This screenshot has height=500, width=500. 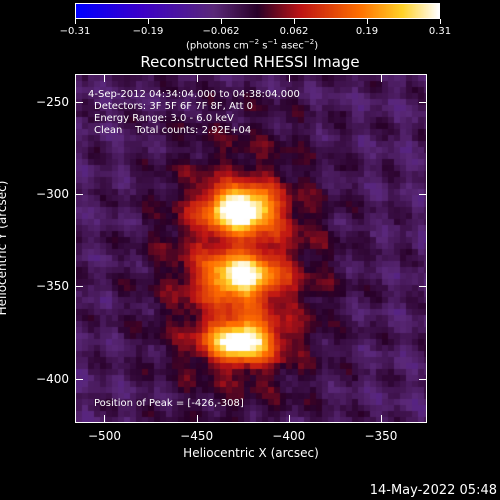 I want to click on info-clean: Clean Total counts: 2.92E+04, so click(x=173, y=130).